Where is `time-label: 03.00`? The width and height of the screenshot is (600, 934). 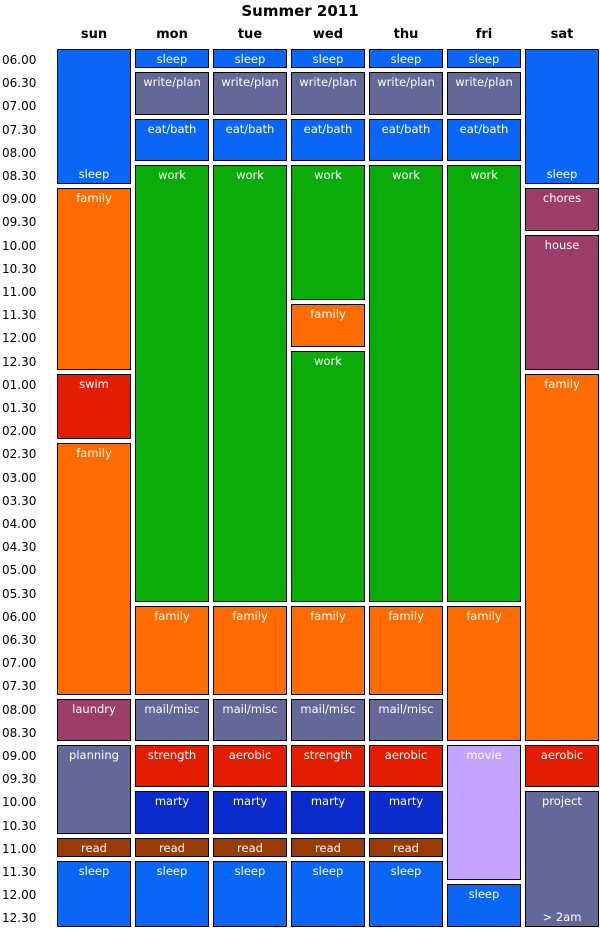
time-label: 03.00 is located at coordinates (19, 477).